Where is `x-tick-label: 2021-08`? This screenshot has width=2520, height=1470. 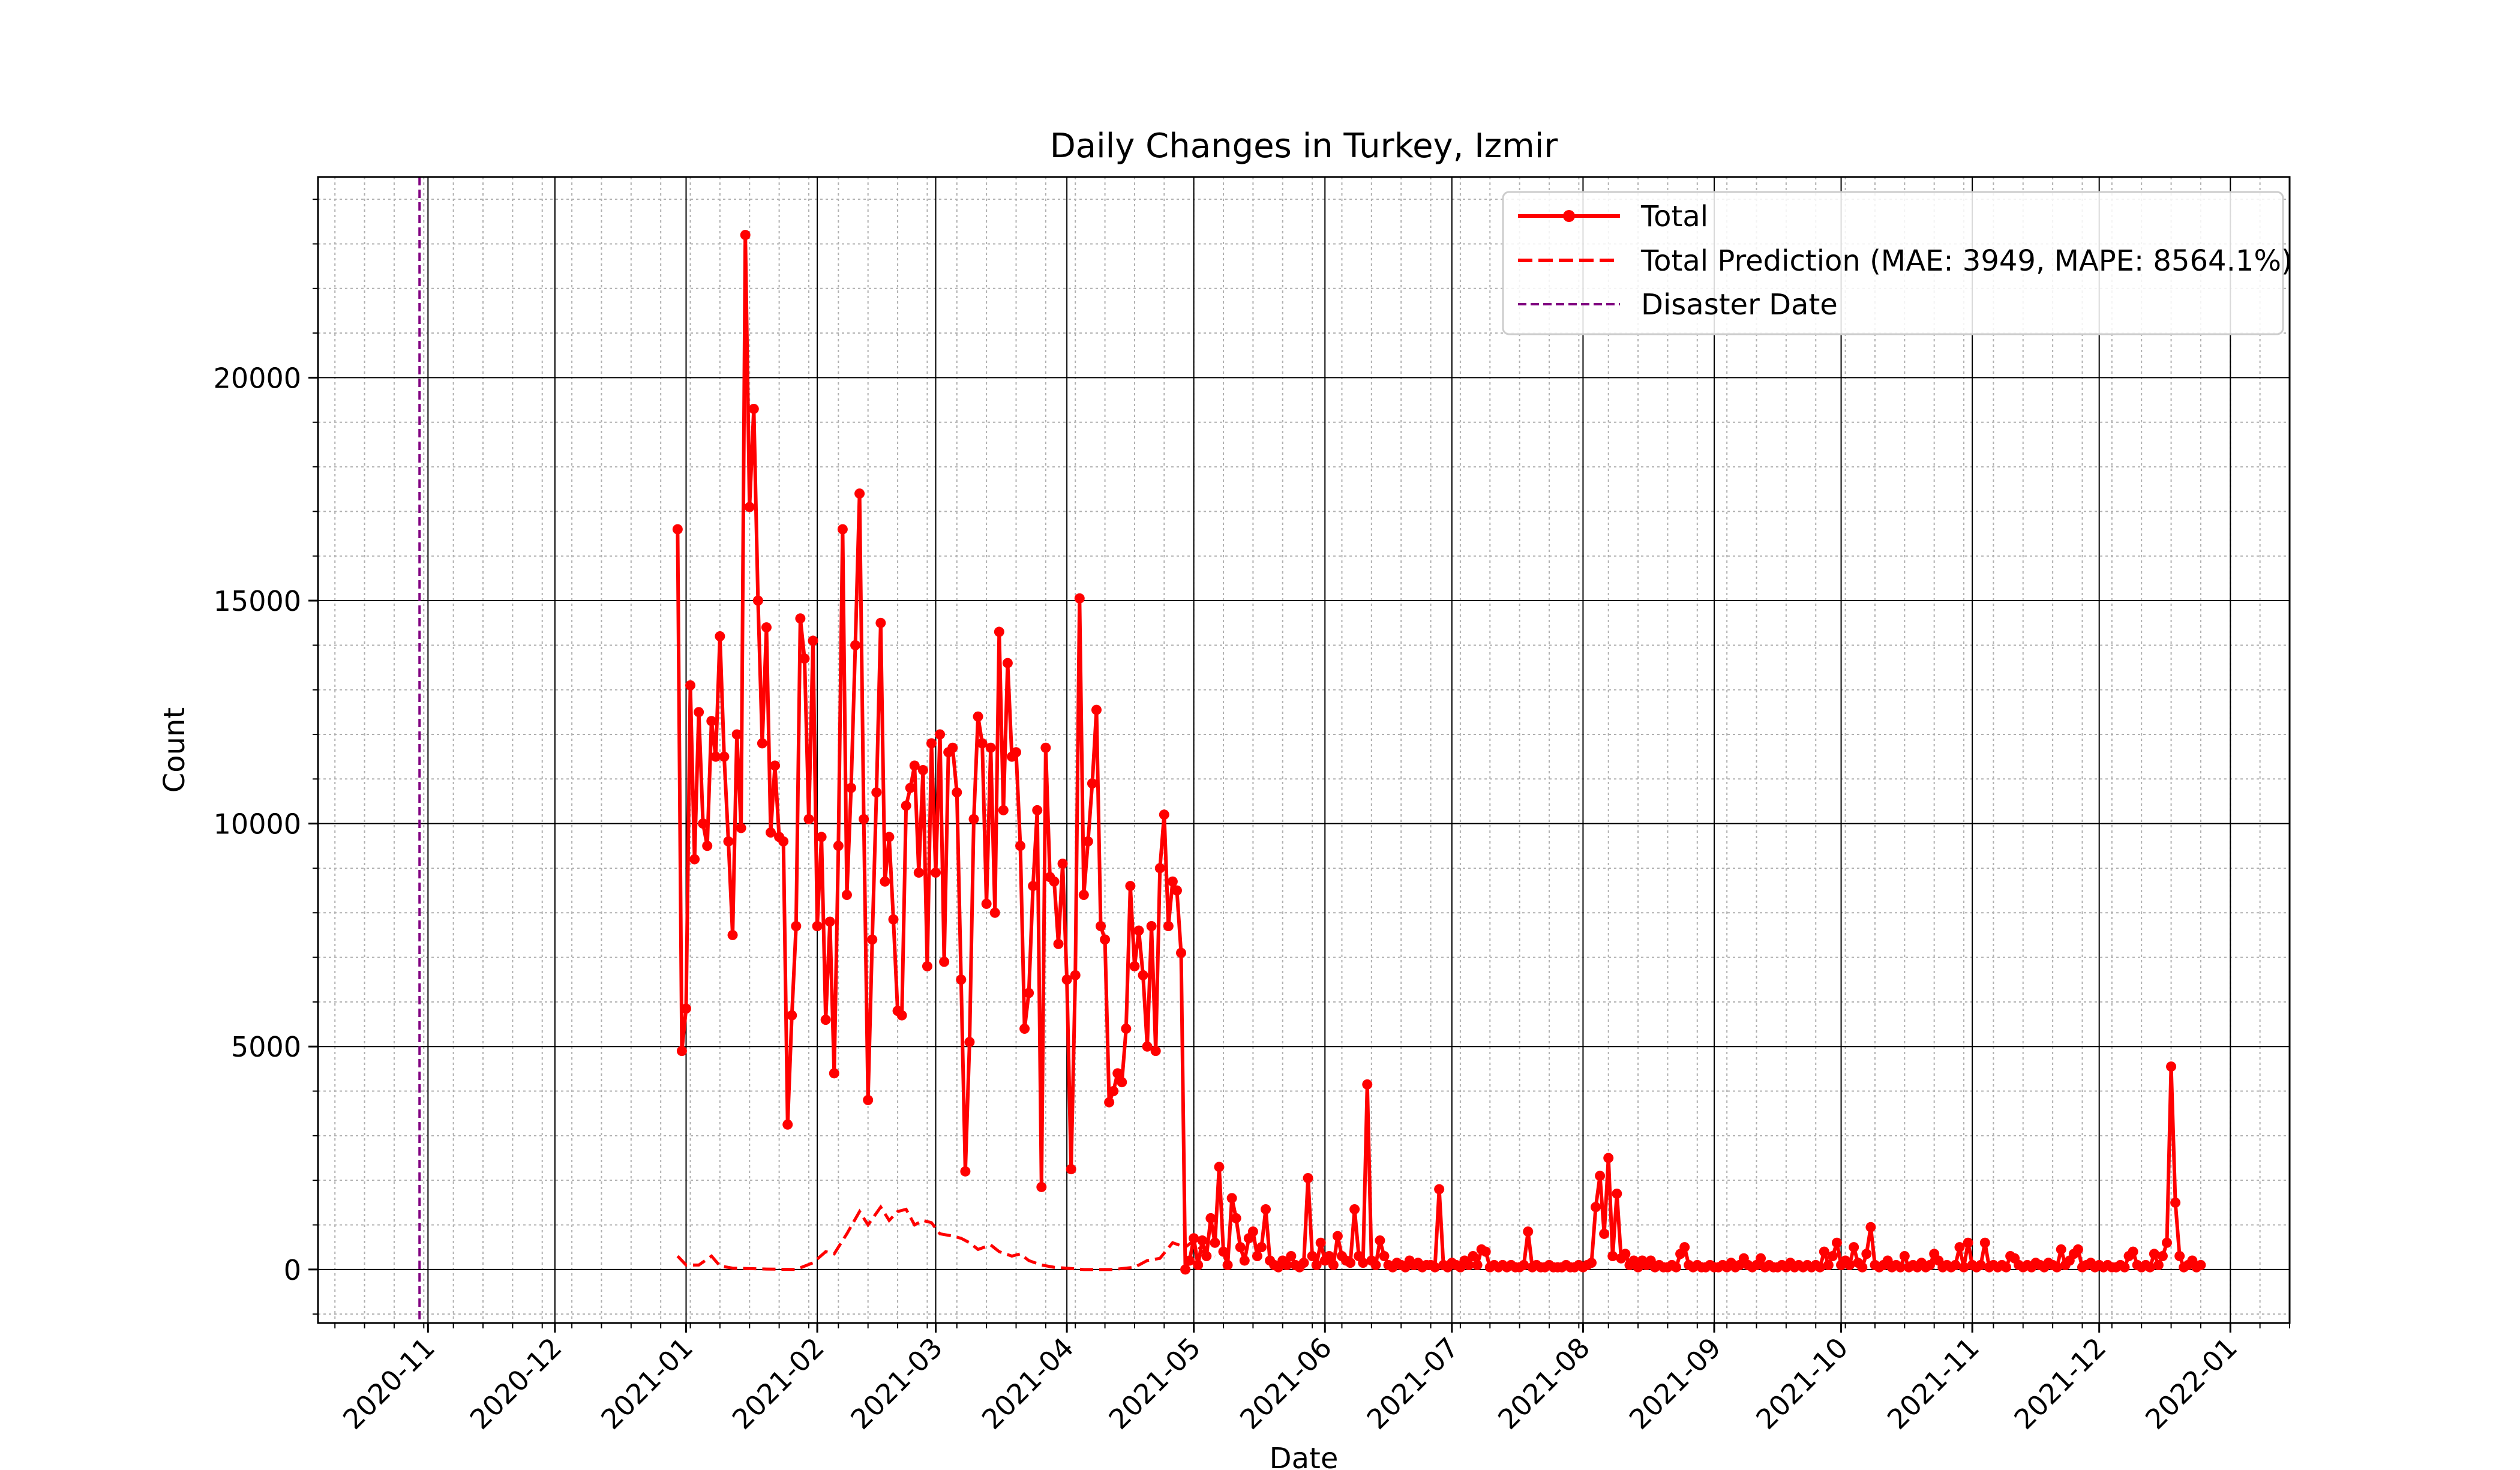
x-tick-label: 2021-08 is located at coordinates (1544, 1383).